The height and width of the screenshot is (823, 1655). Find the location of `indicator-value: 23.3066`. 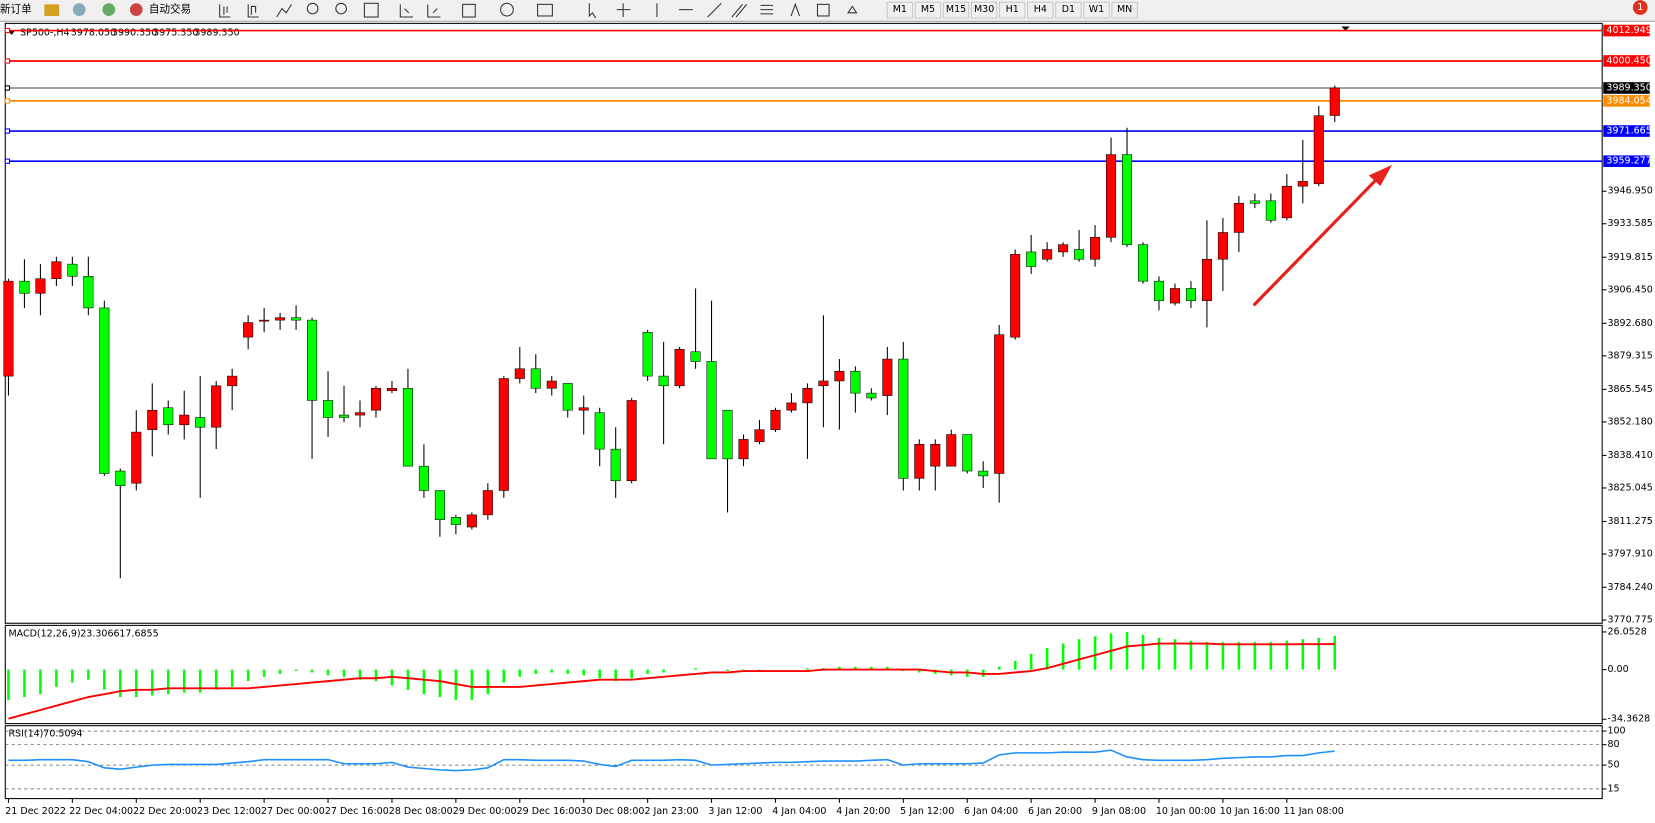

indicator-value: 23.3066 is located at coordinates (99, 633).